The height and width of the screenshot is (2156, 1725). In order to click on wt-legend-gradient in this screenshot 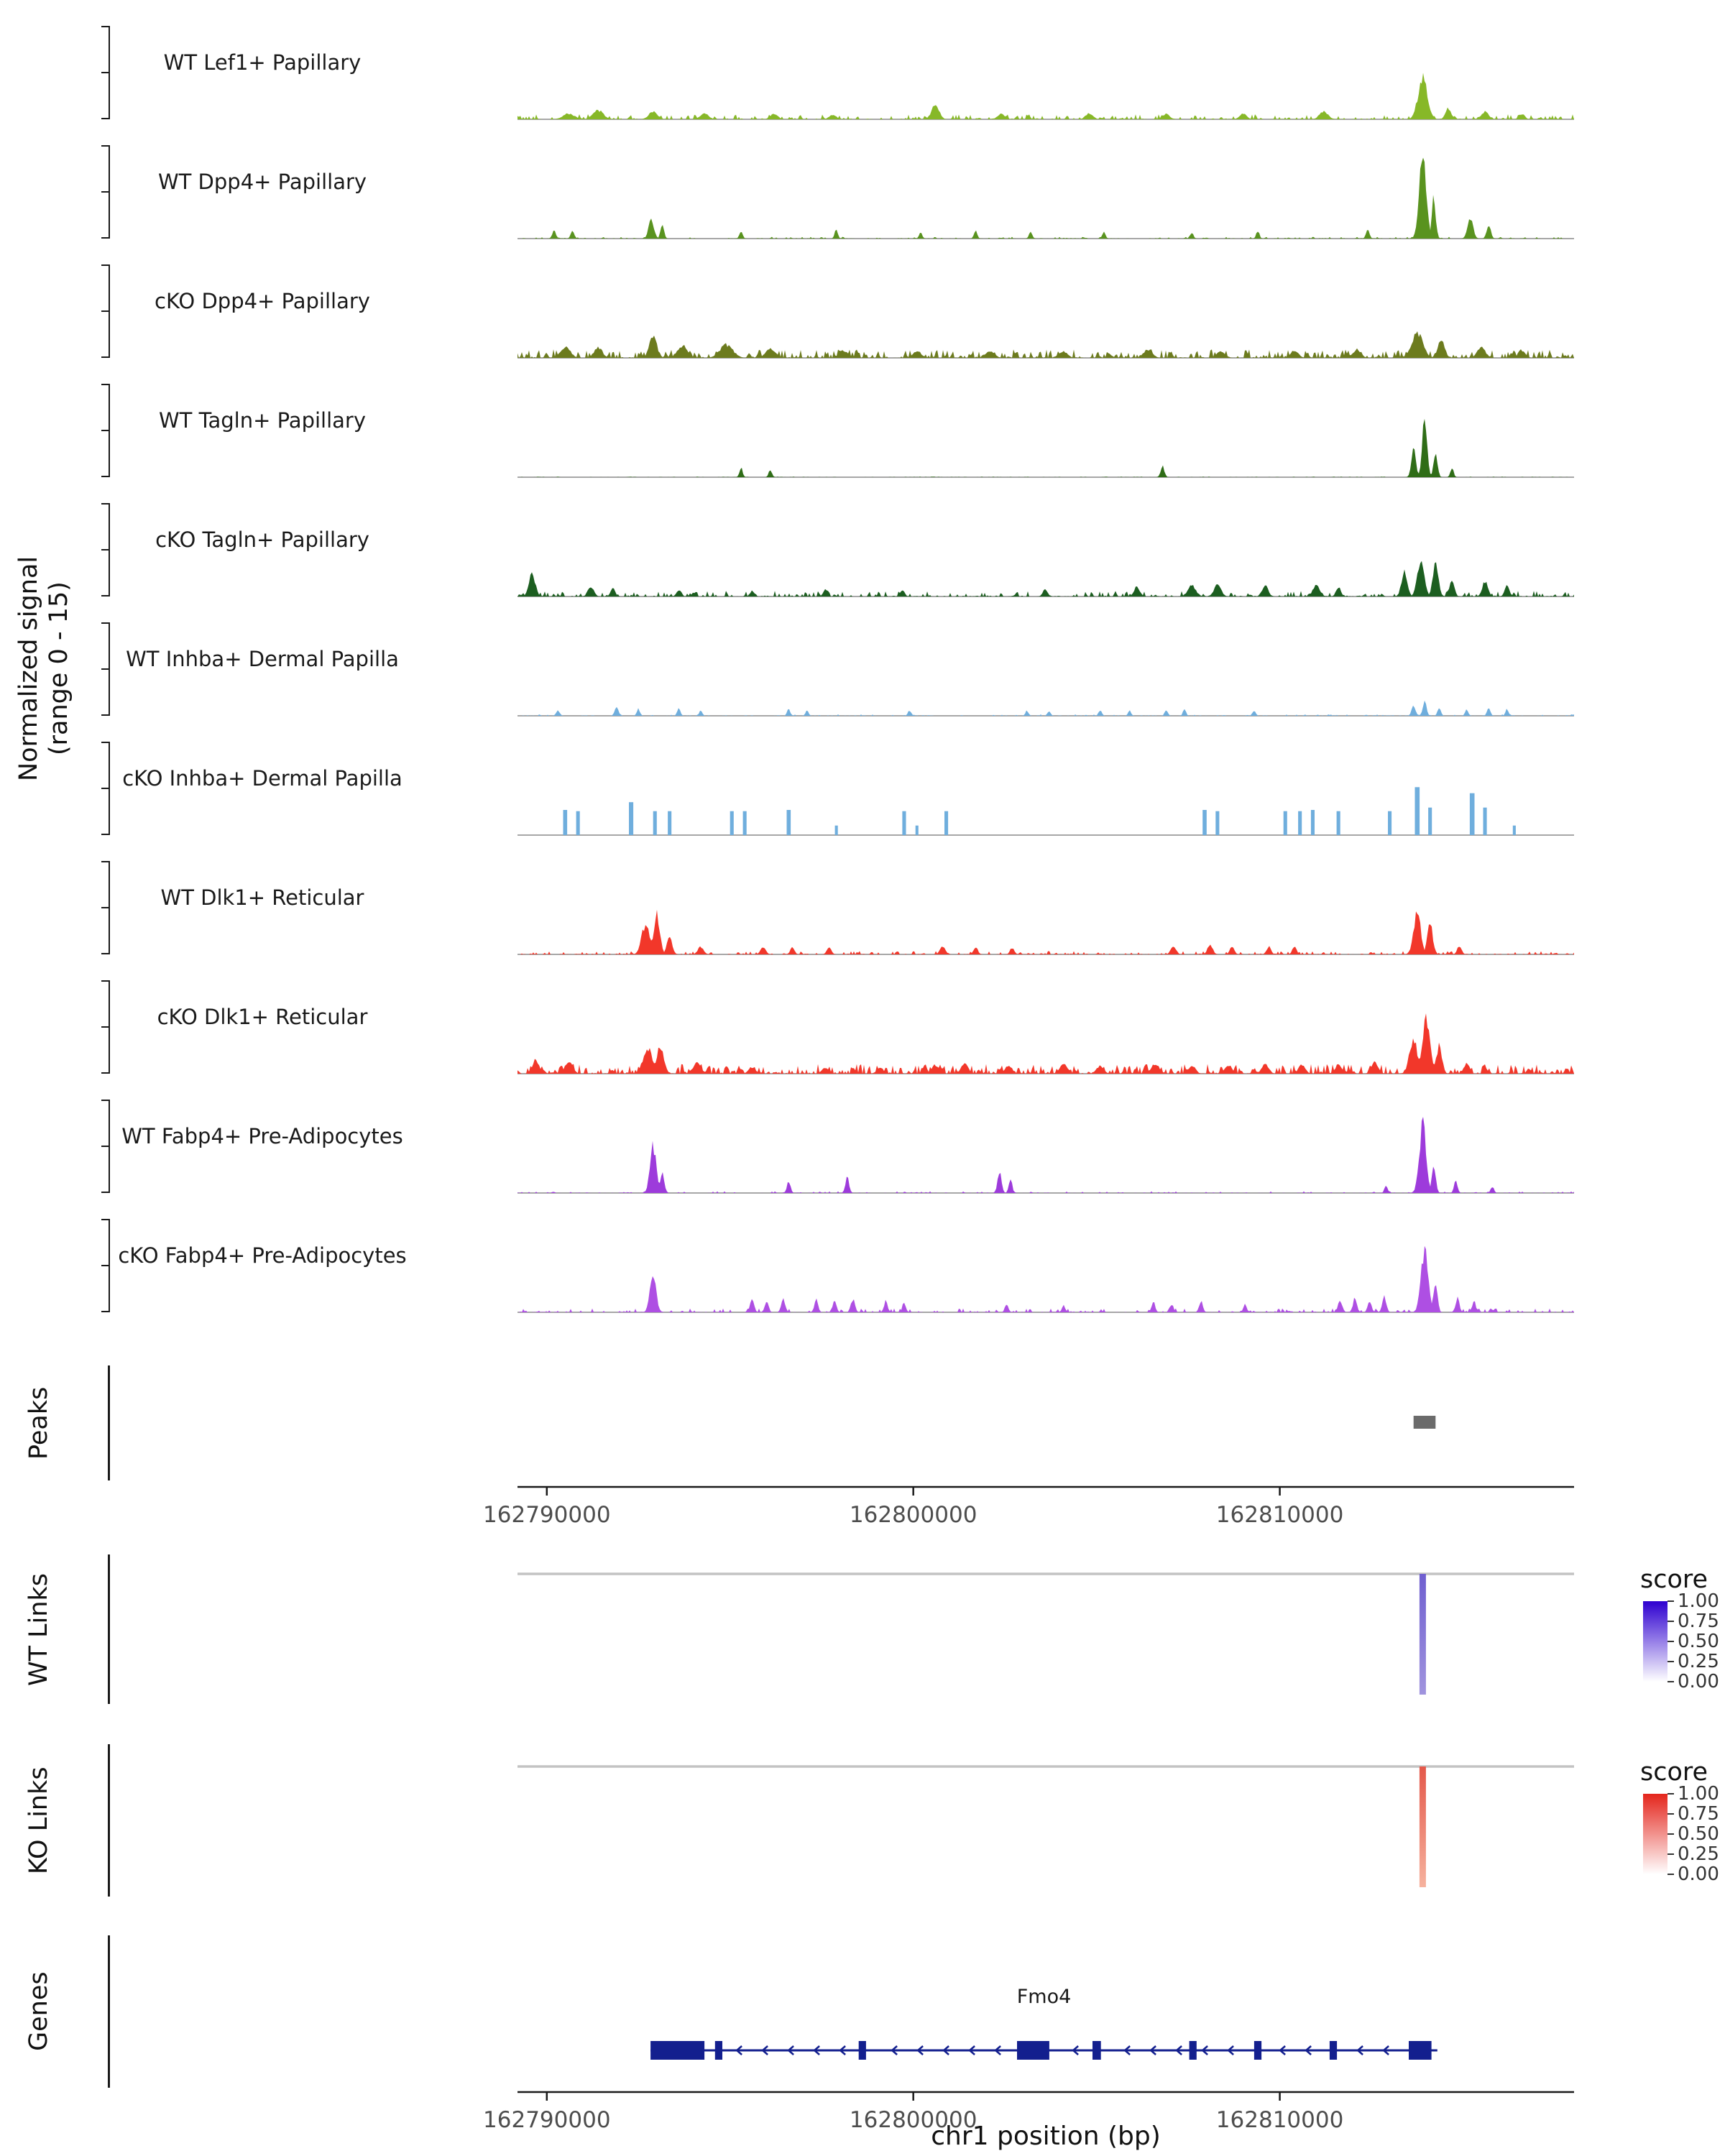, I will do `click(1655, 1641)`.